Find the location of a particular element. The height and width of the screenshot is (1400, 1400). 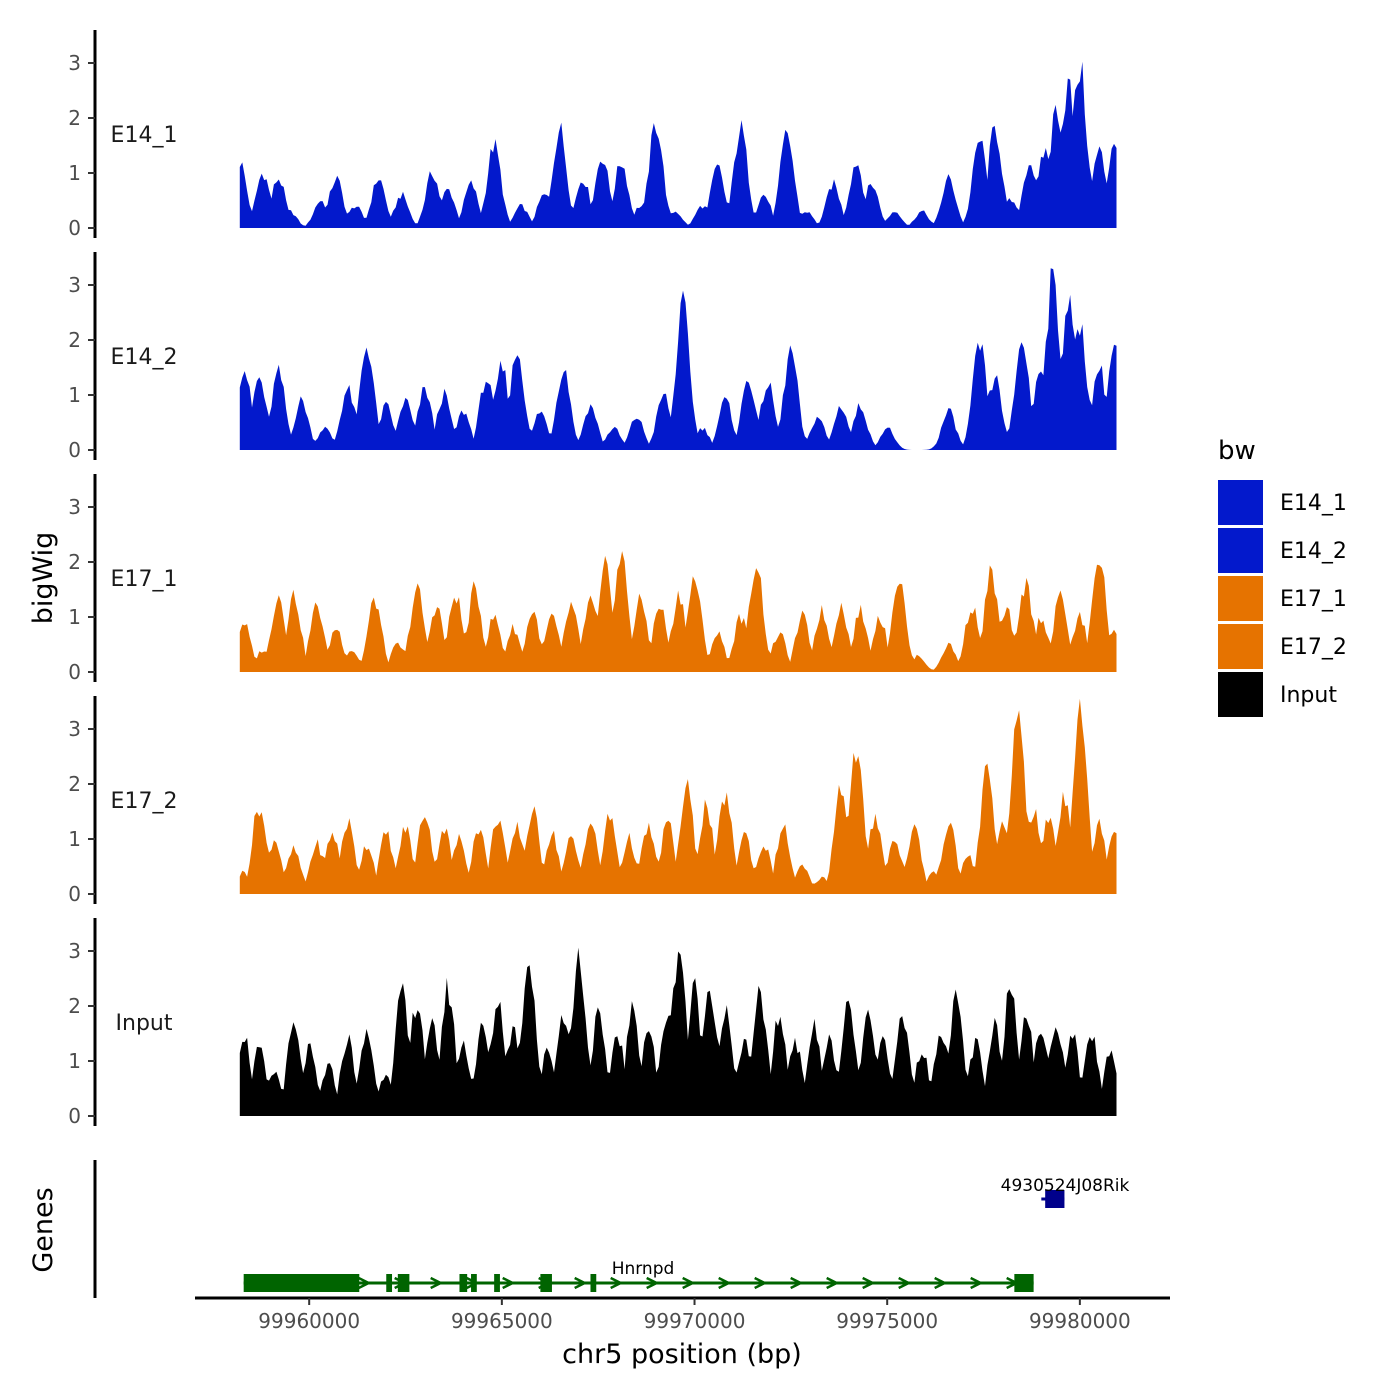

x-axis-title: chr5 position (bp) is located at coordinates (682, 1354).